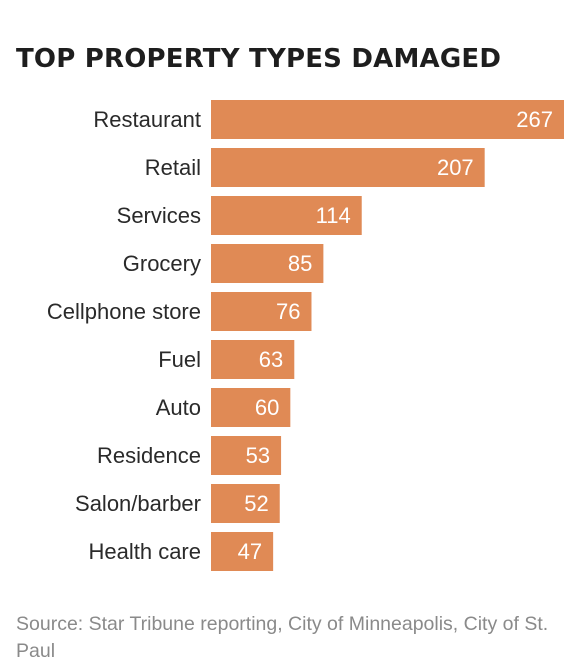  Describe the element at coordinates (138, 503) in the screenshot. I see `category-label: Salon/barber` at that location.